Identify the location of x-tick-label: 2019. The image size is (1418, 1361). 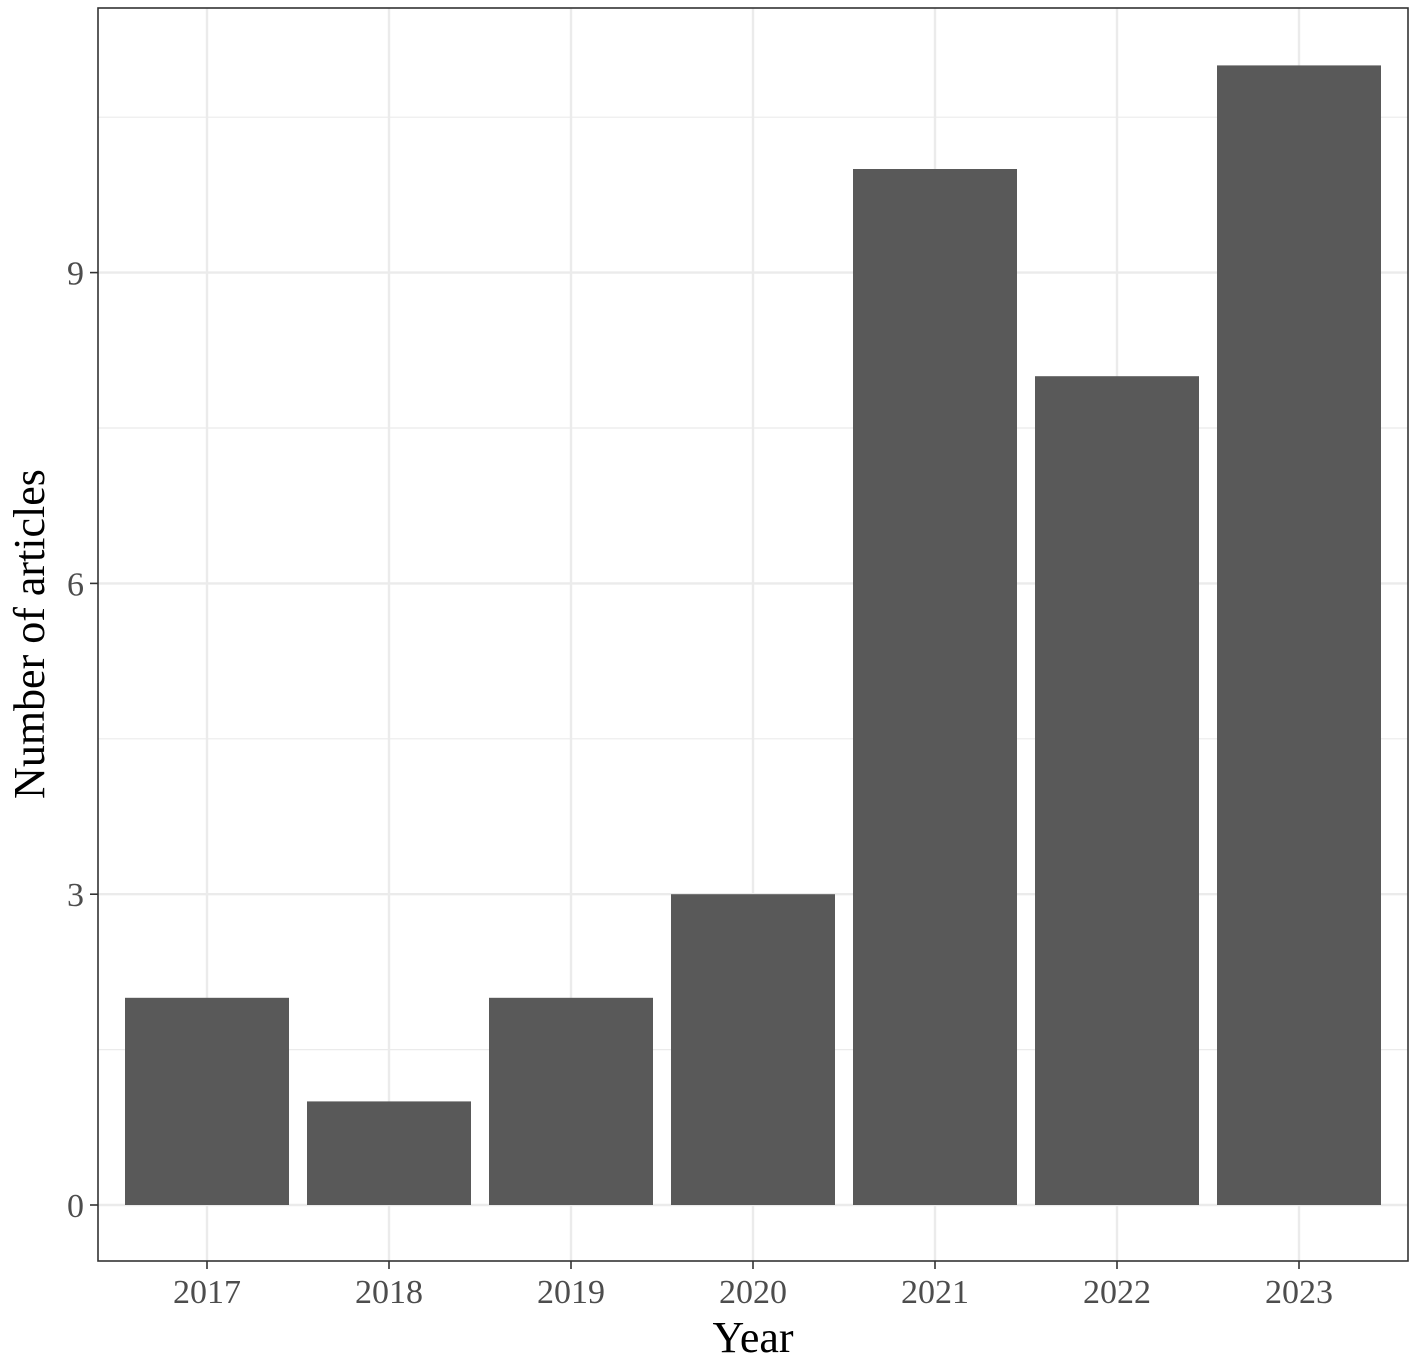
(571, 1292).